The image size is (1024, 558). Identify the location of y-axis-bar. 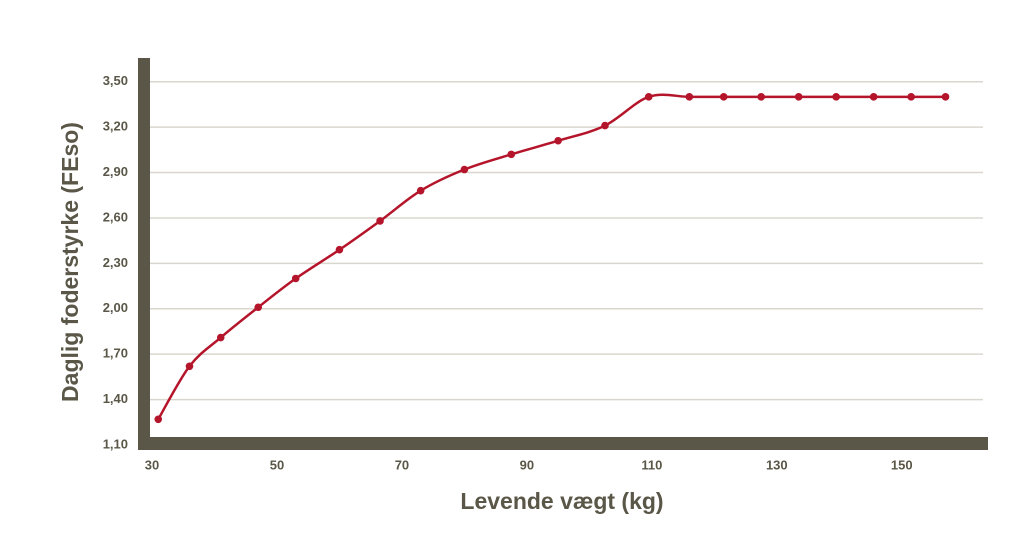
(144, 254).